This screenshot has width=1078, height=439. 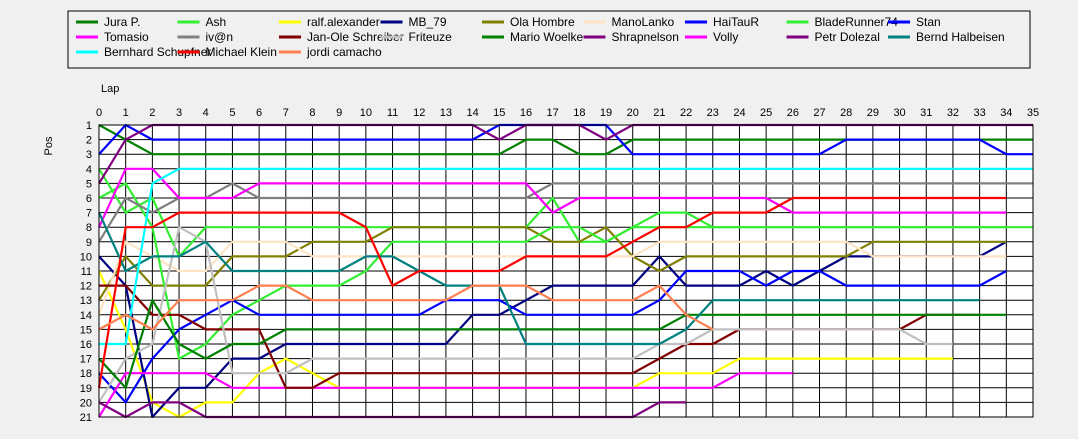 I want to click on x-tick-label: 7, so click(x=286, y=113).